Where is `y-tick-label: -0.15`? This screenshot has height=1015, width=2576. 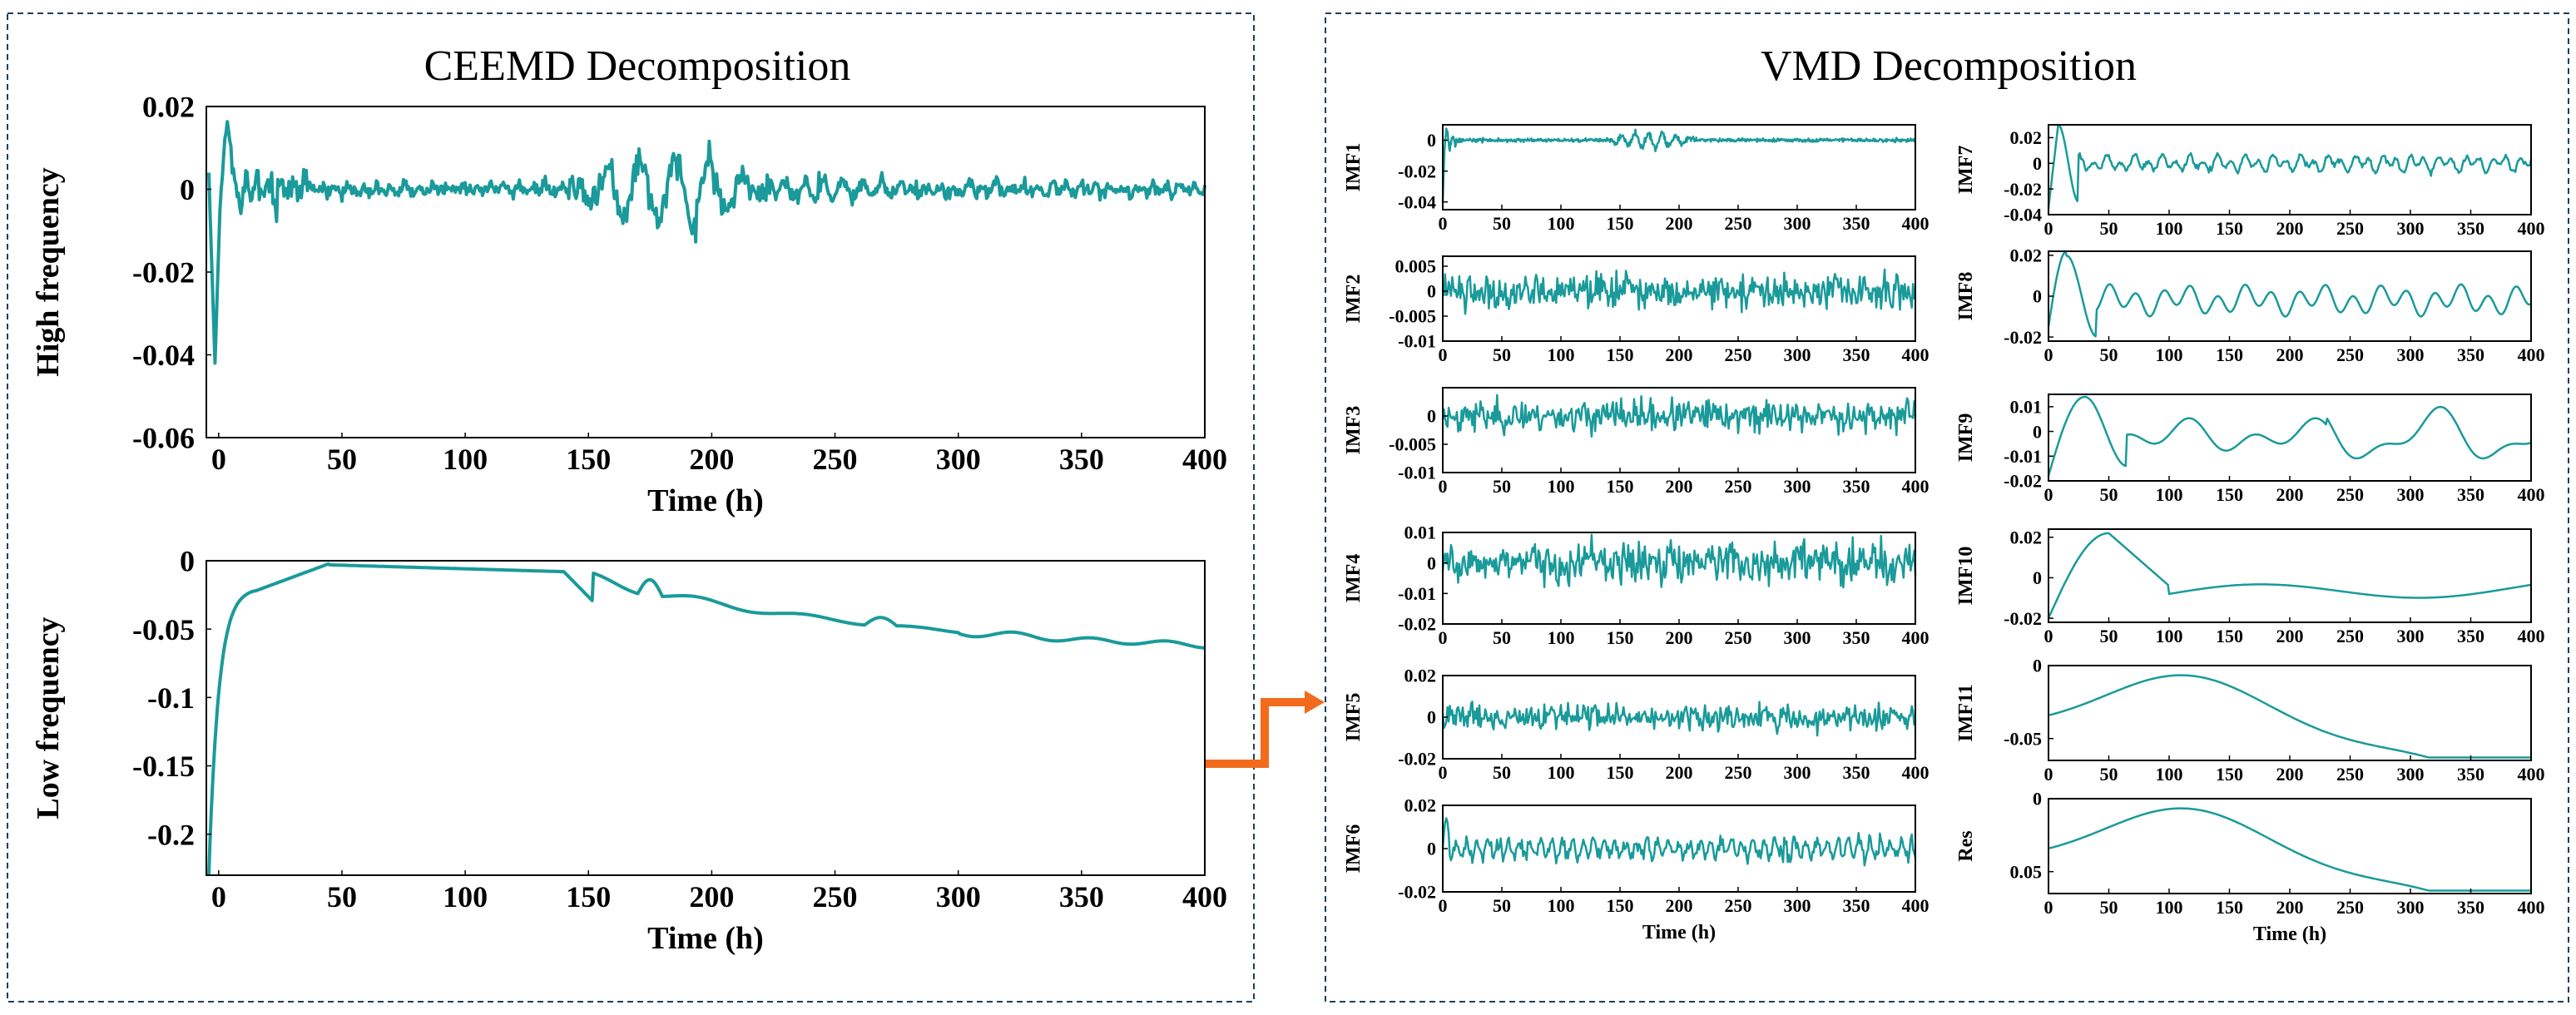 y-tick-label: -0.15 is located at coordinates (164, 766).